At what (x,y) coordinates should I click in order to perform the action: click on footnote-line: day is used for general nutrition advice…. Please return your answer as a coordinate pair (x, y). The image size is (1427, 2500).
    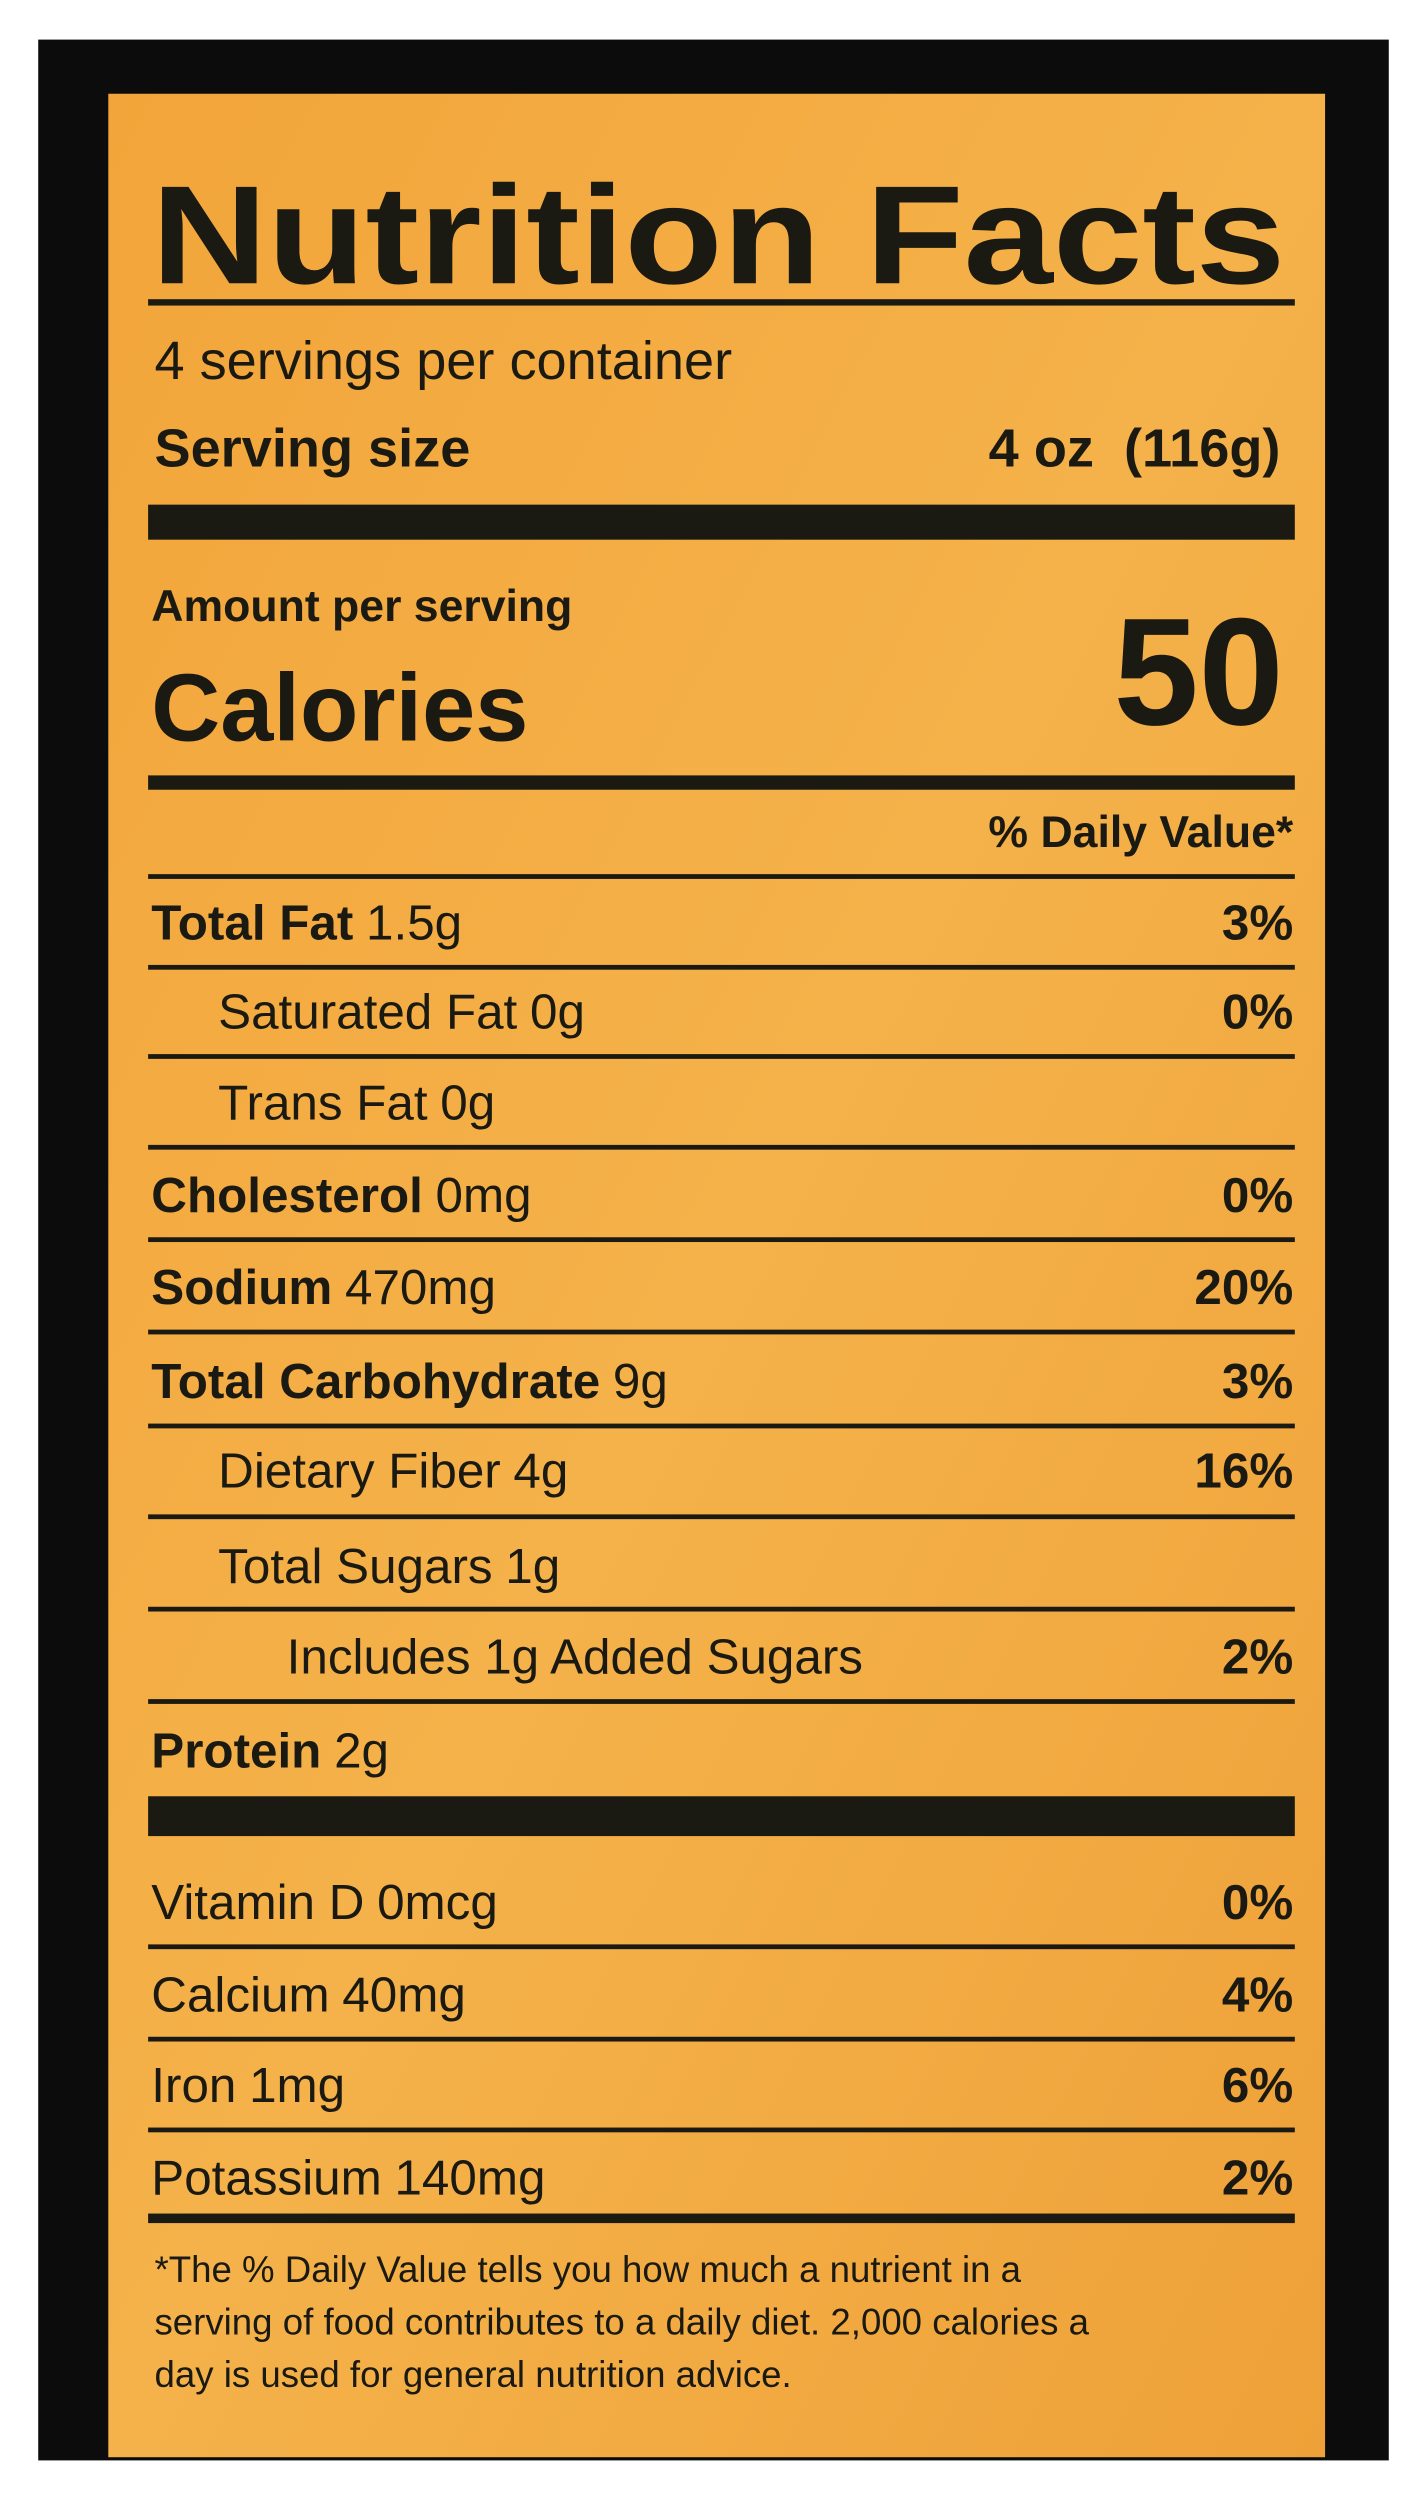
    Looking at the image, I should click on (472, 2374).